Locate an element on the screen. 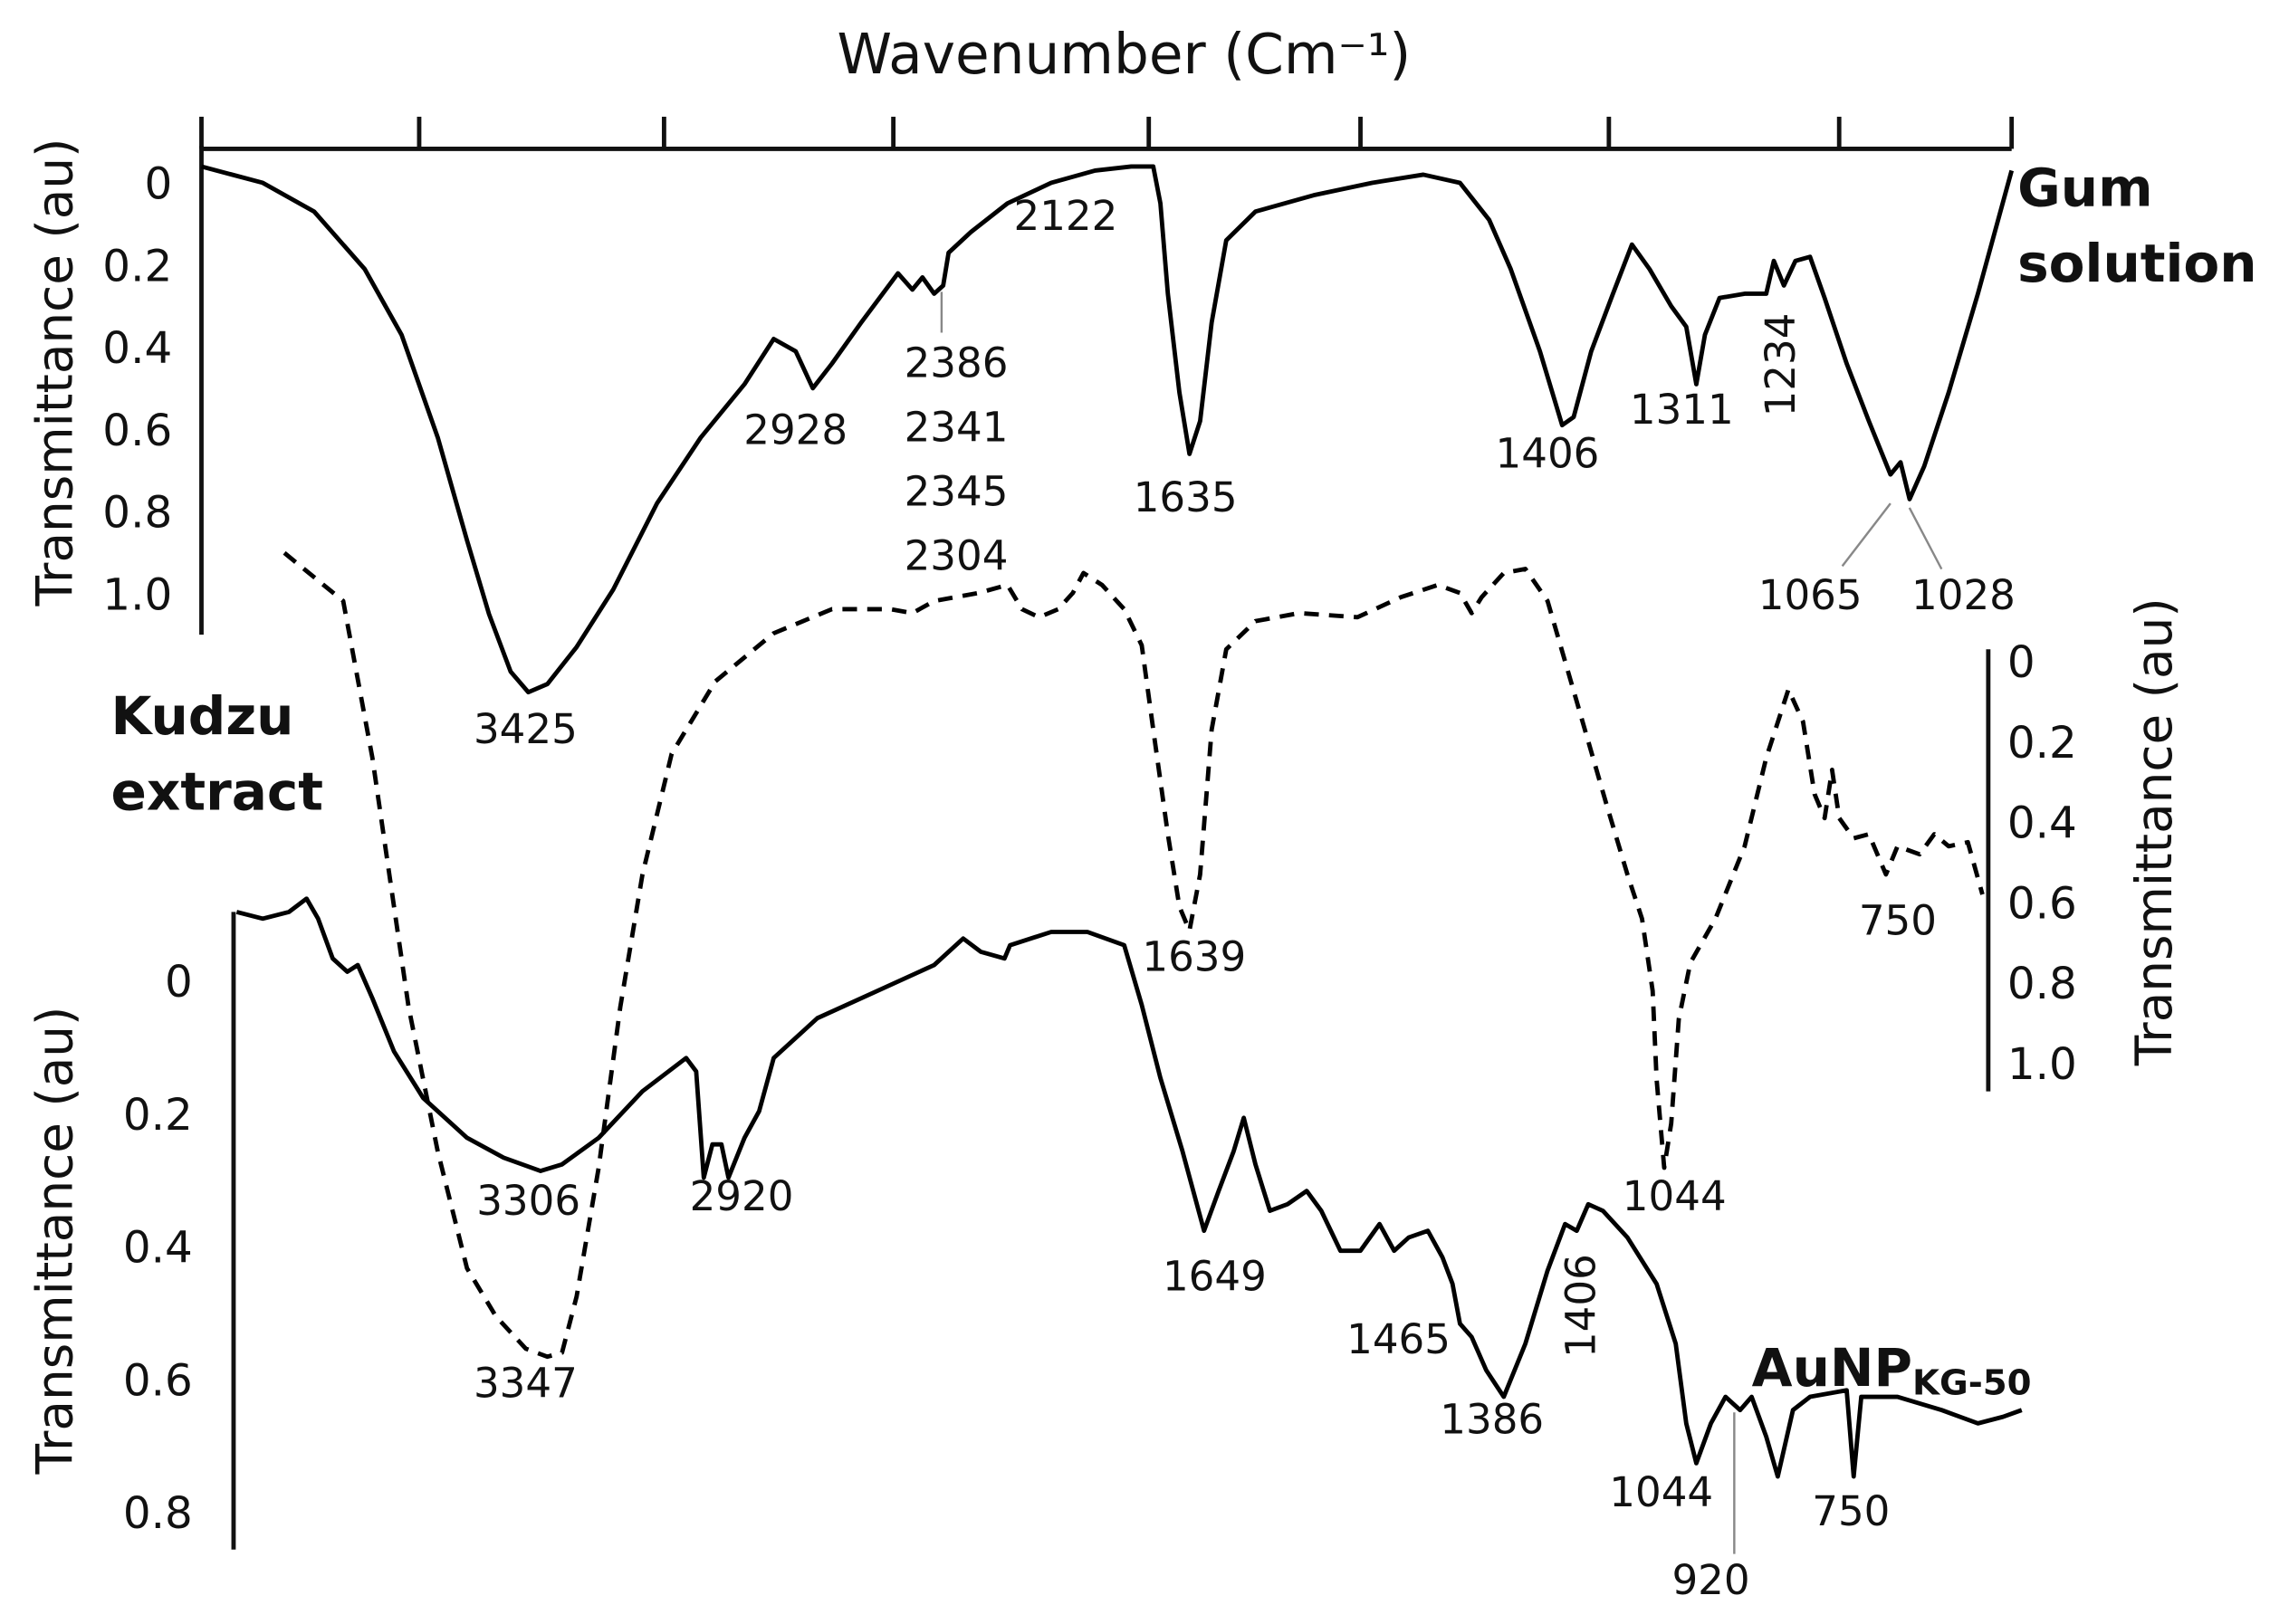  peak-label: 2341 is located at coordinates (957, 428).